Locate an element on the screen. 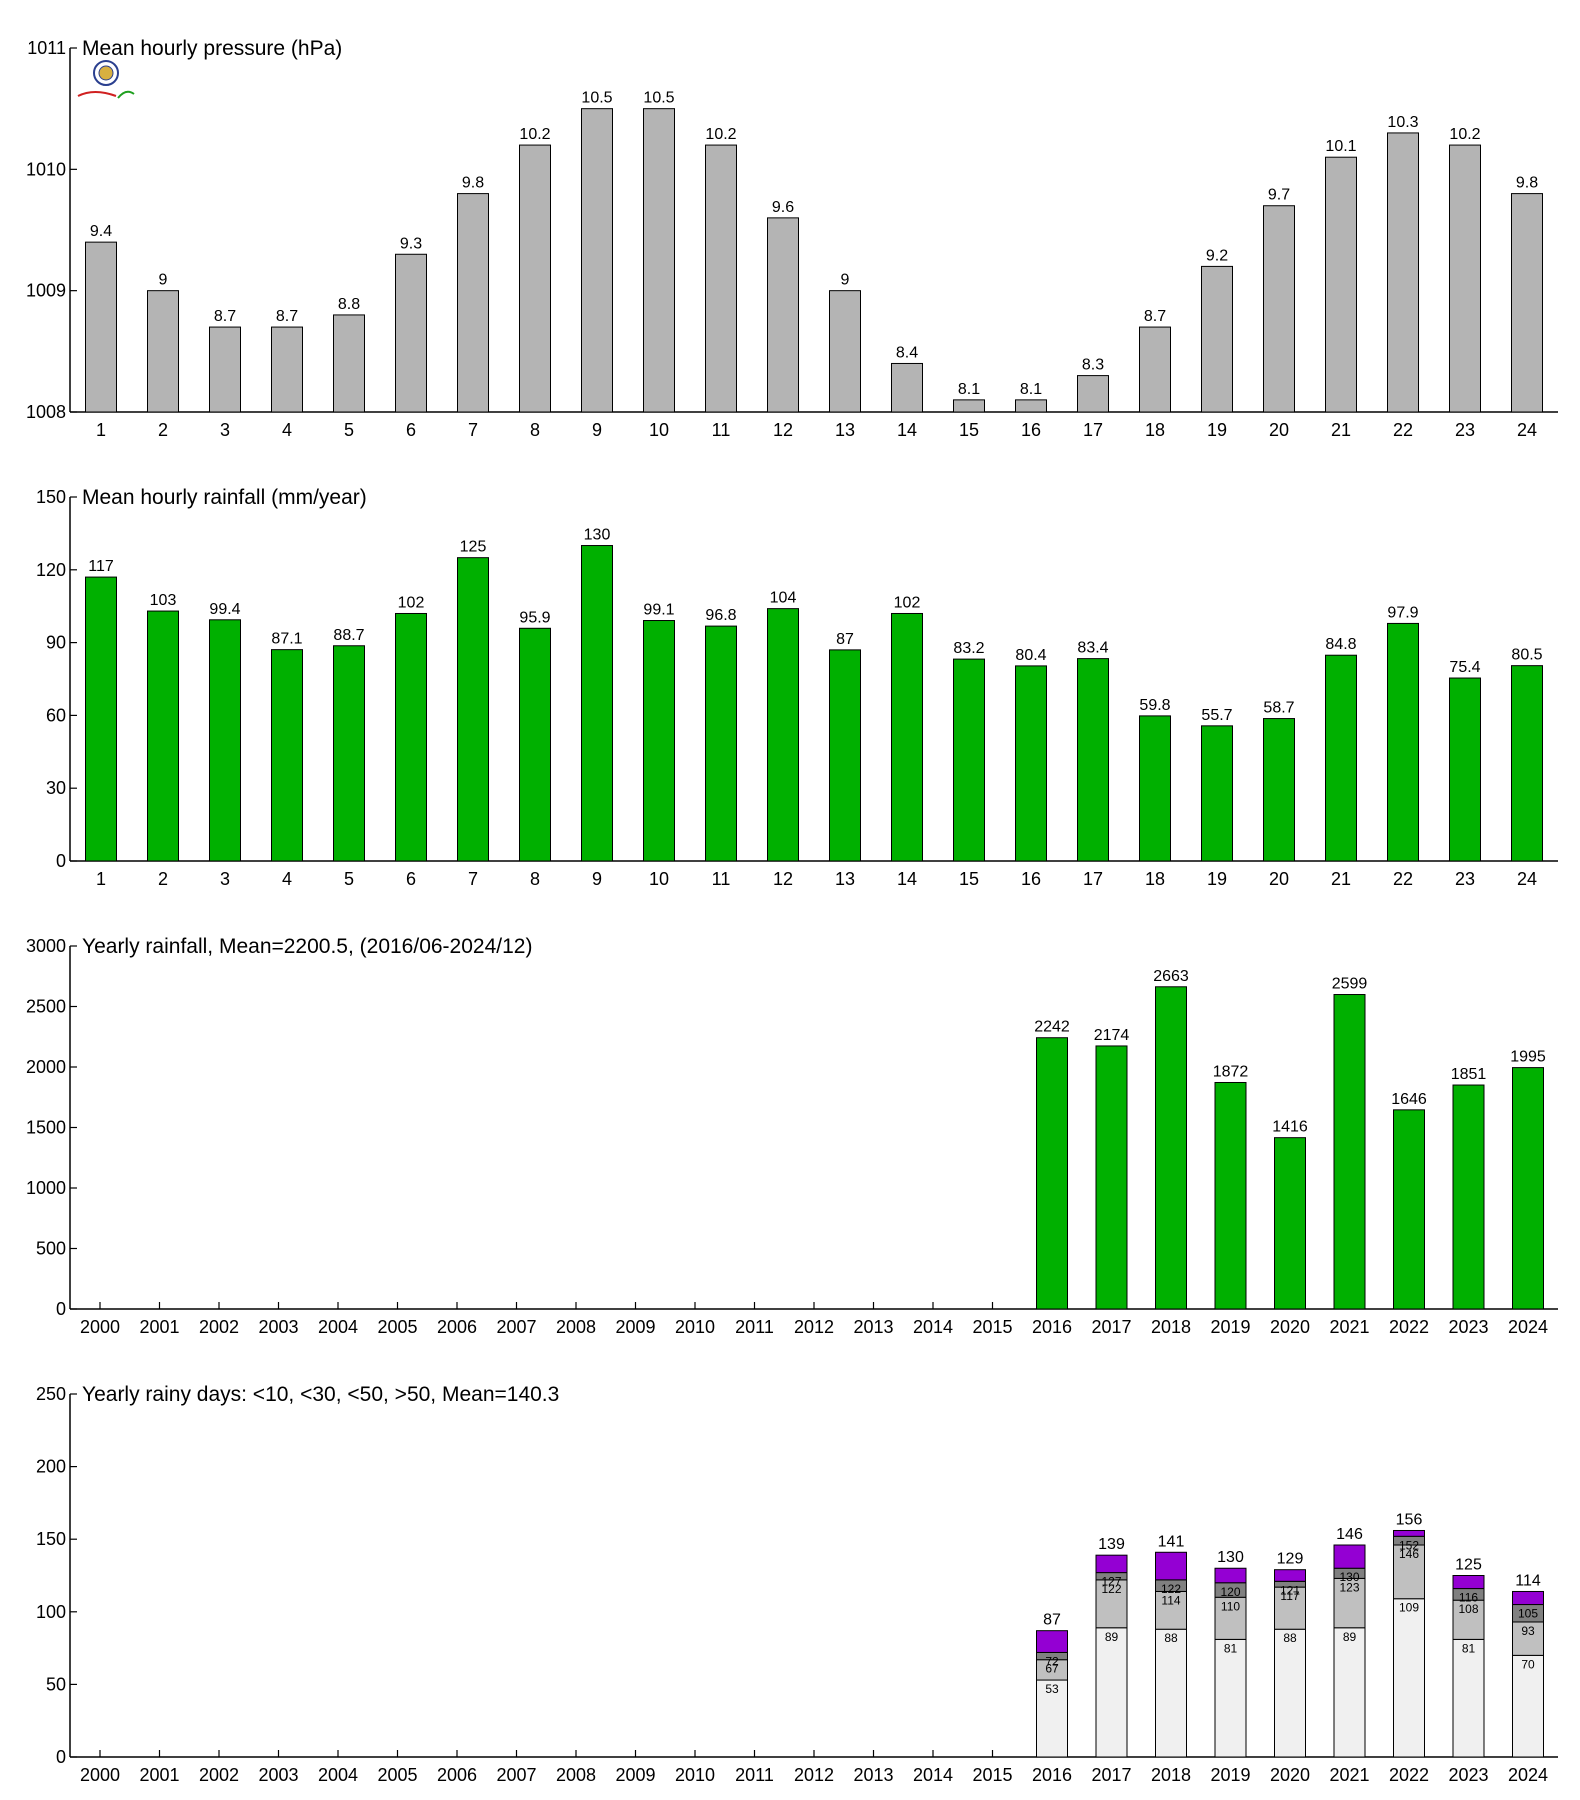  segment-value-label: 72 is located at coordinates (1052, 1661).